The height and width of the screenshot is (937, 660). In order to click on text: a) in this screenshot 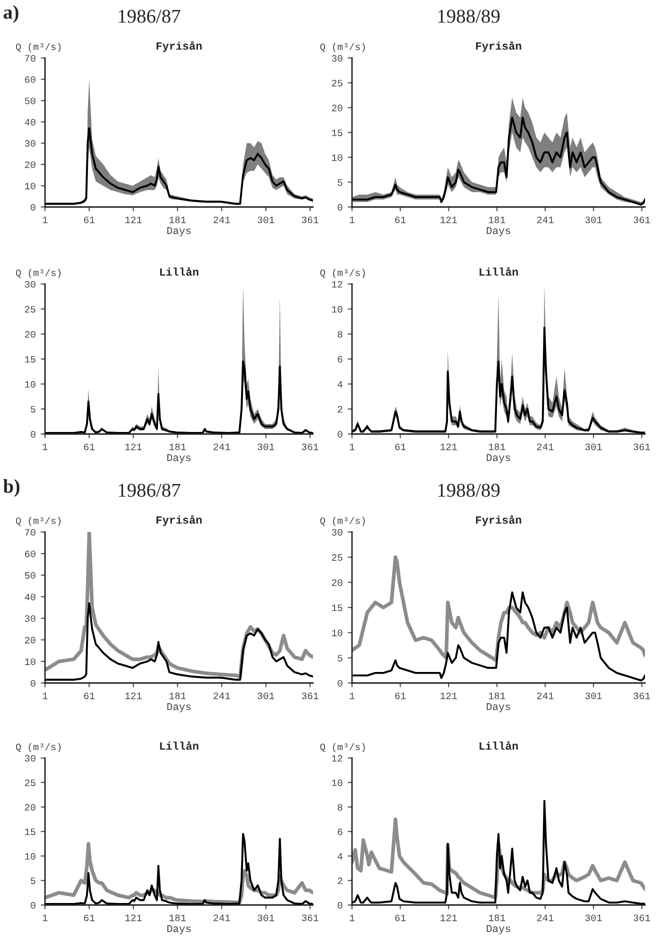, I will do `click(11, 14)`.